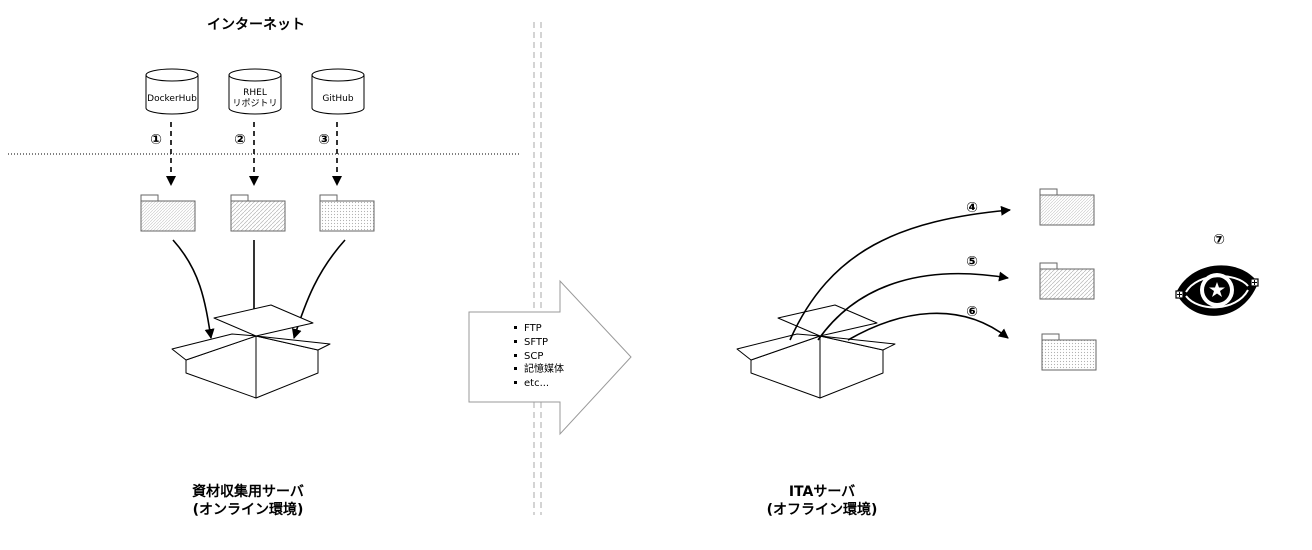  I want to click on step-number-2: ②, so click(240, 140).